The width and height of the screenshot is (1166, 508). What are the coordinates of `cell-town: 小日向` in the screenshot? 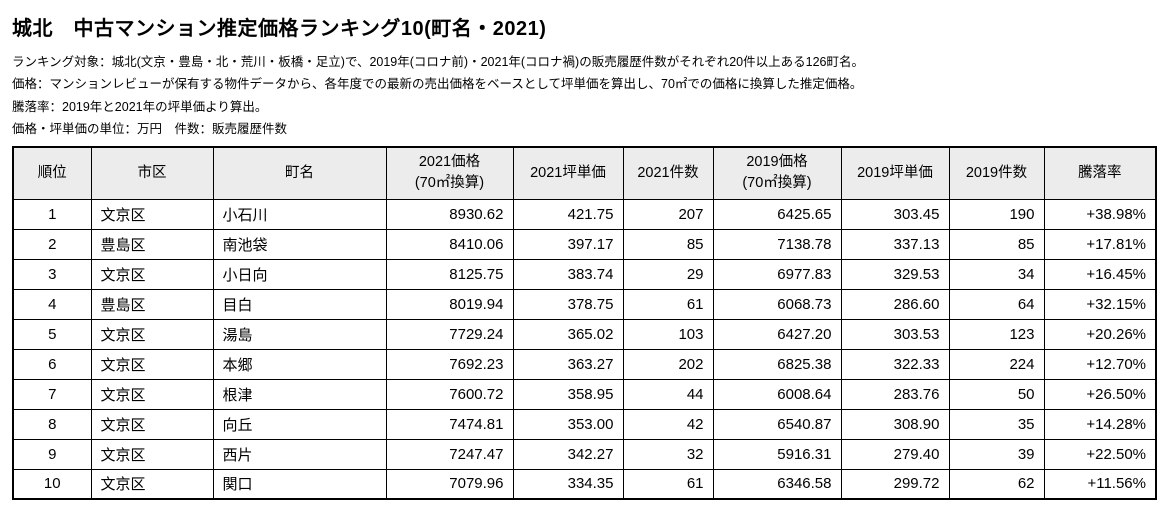 It's located at (299, 274).